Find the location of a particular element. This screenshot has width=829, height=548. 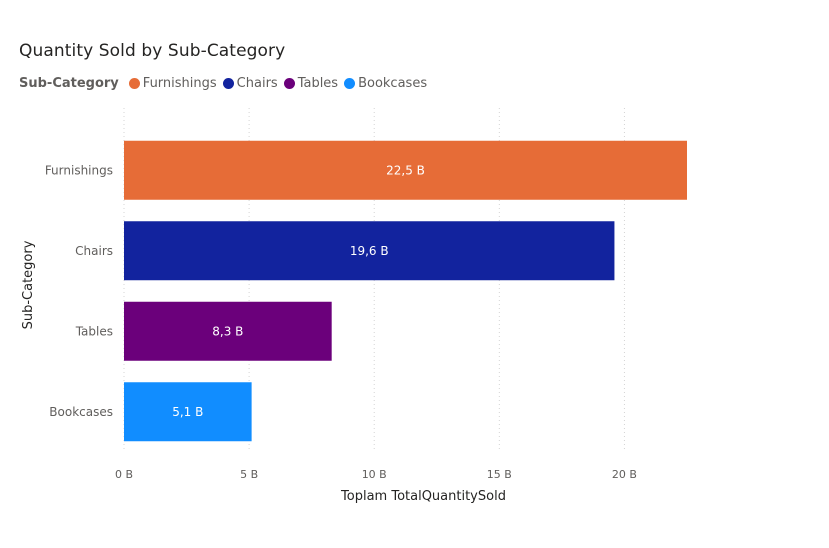

legend-dot-chairs is located at coordinates (228, 83).